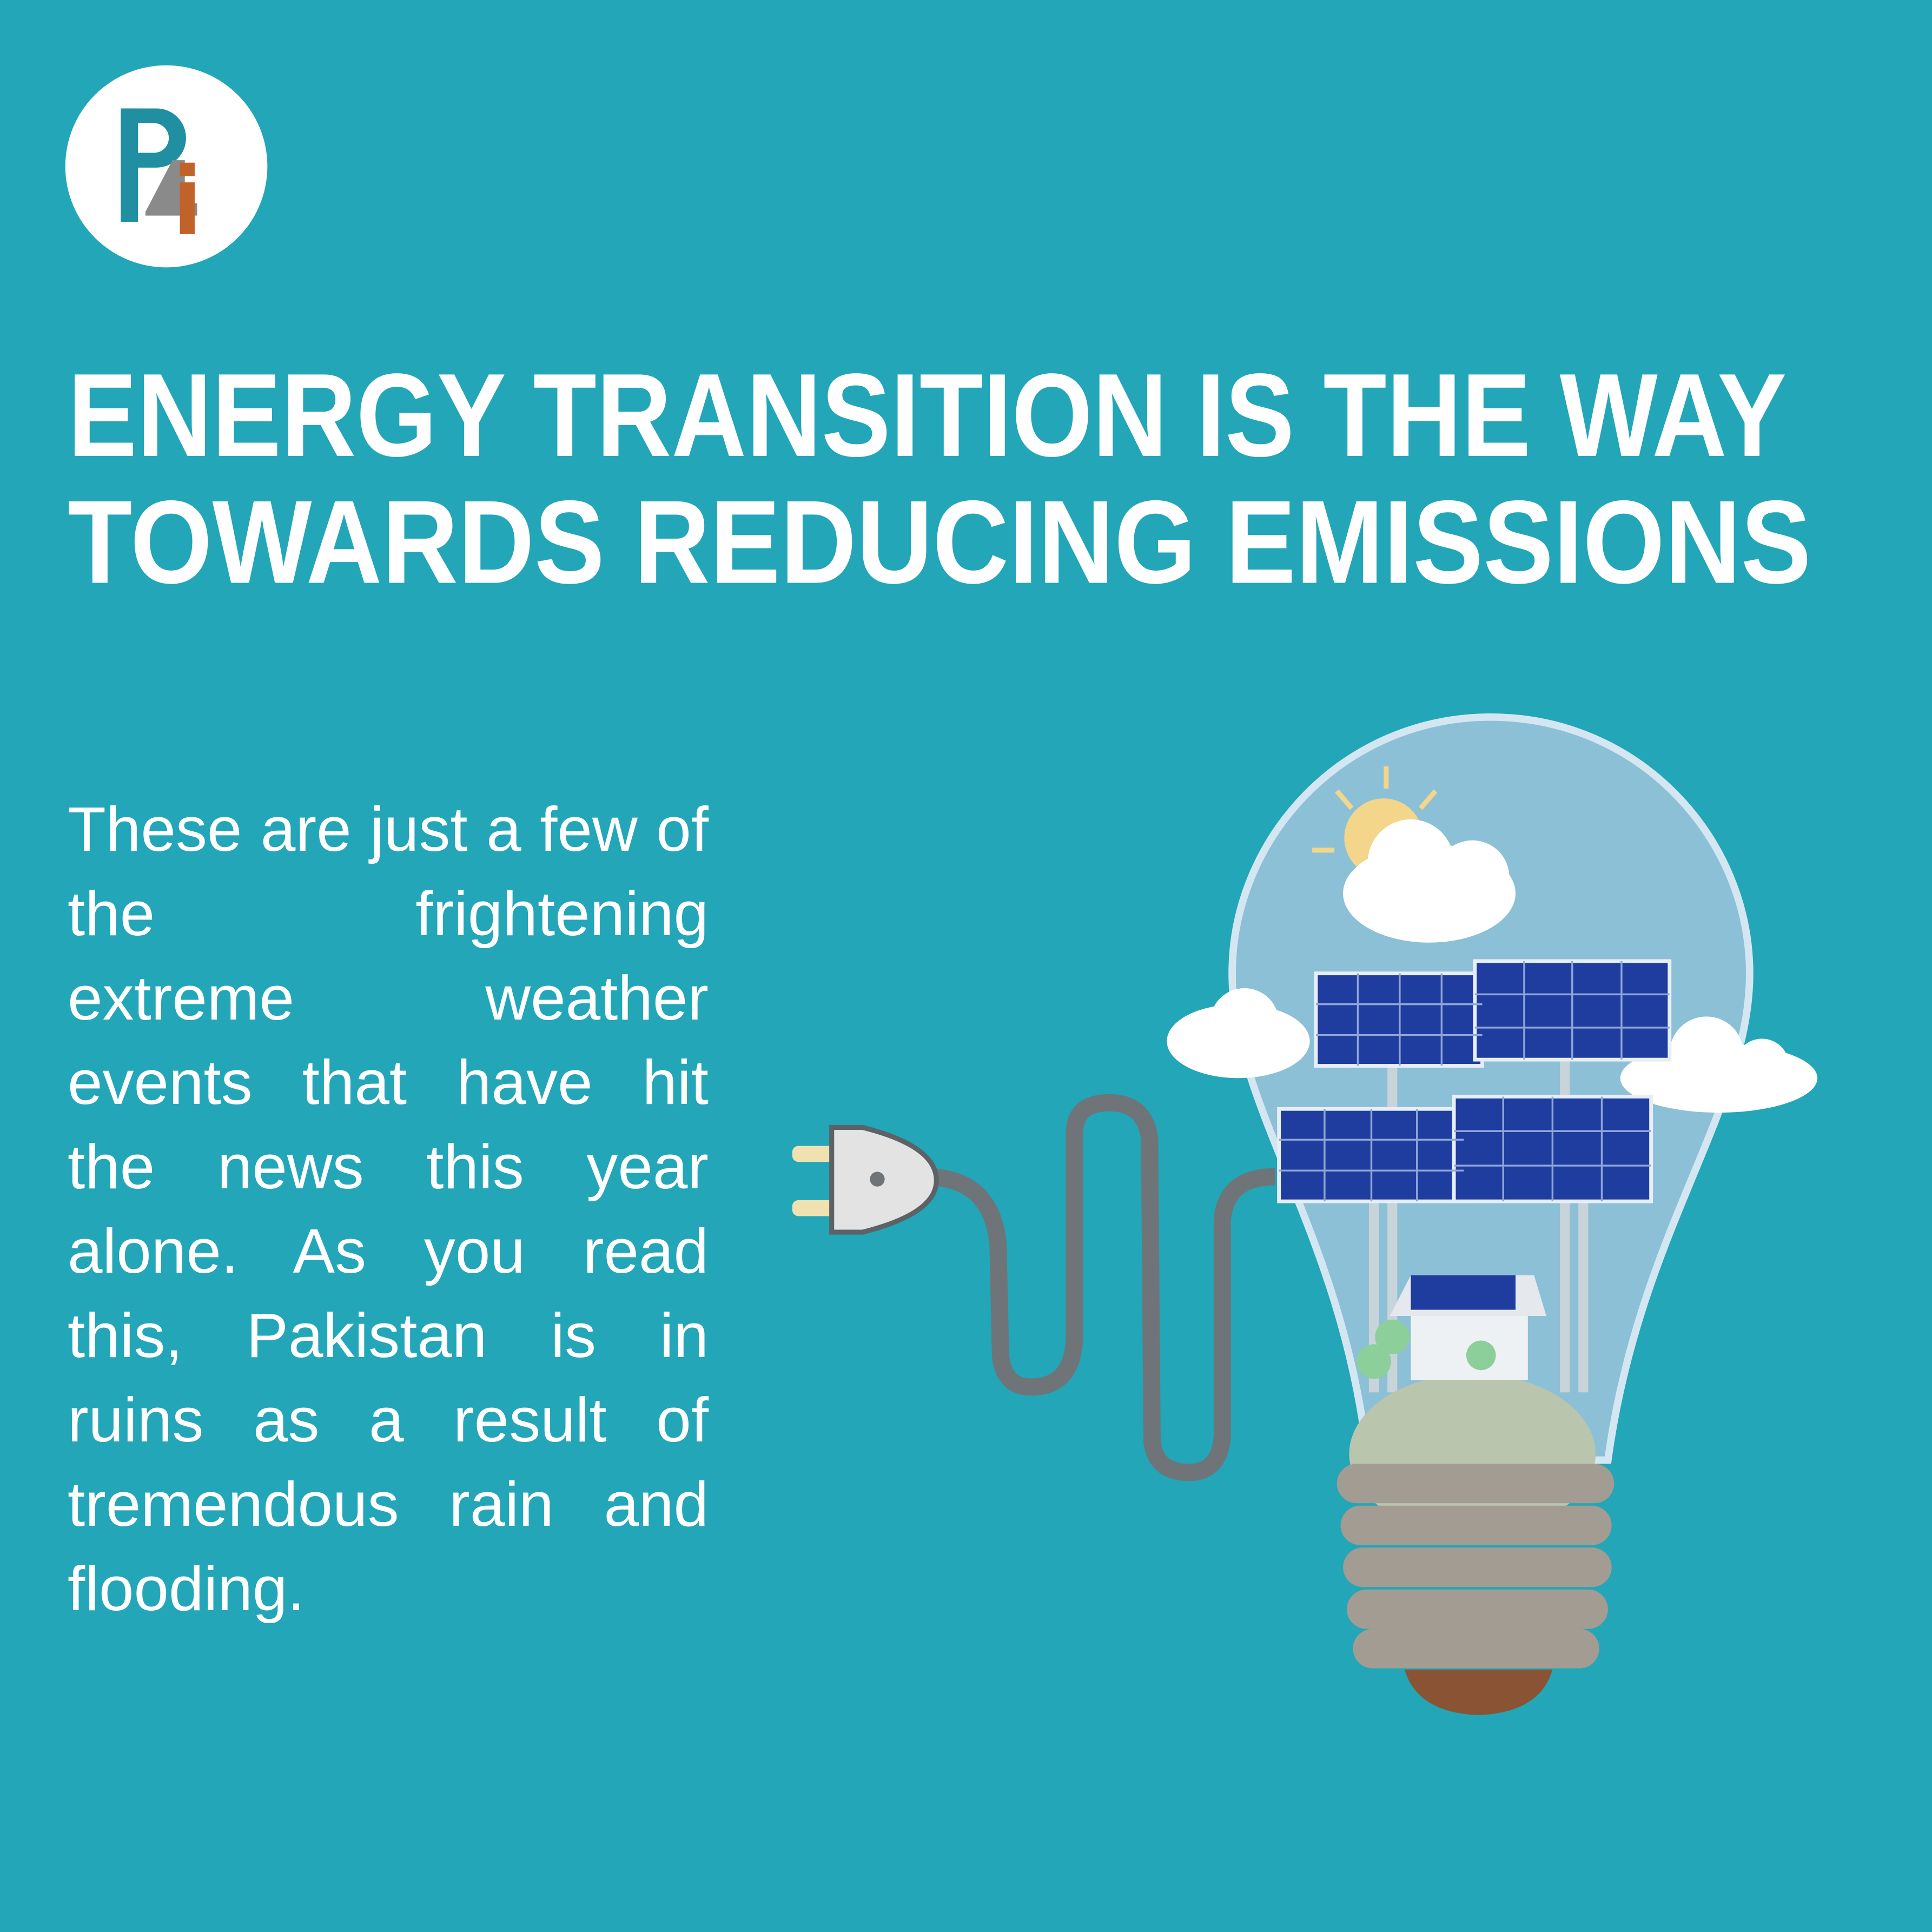 This screenshot has width=1932, height=1932. I want to click on title-line: TOWARDS REDUCING EMISSIONS, so click(940, 542).